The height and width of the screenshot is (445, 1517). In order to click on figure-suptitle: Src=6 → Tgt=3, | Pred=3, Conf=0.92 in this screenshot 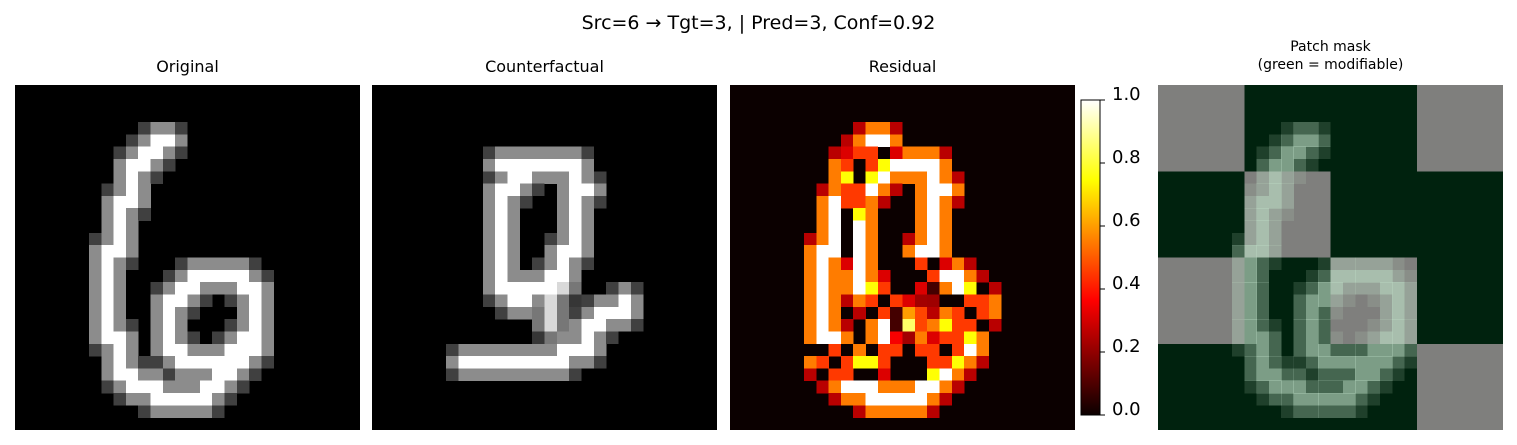, I will do `click(758, 23)`.